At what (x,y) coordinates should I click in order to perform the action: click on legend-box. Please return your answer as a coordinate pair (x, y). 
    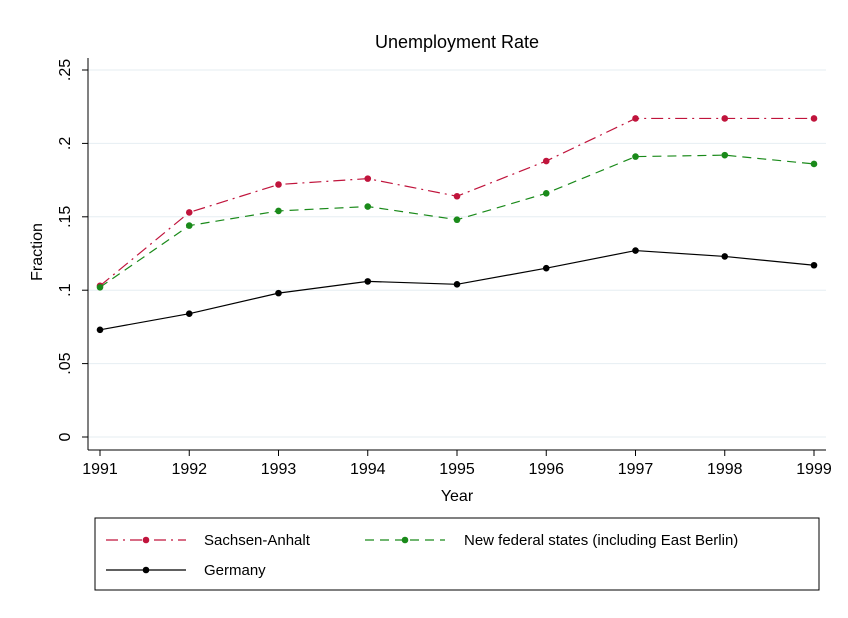
    Looking at the image, I should click on (457, 554).